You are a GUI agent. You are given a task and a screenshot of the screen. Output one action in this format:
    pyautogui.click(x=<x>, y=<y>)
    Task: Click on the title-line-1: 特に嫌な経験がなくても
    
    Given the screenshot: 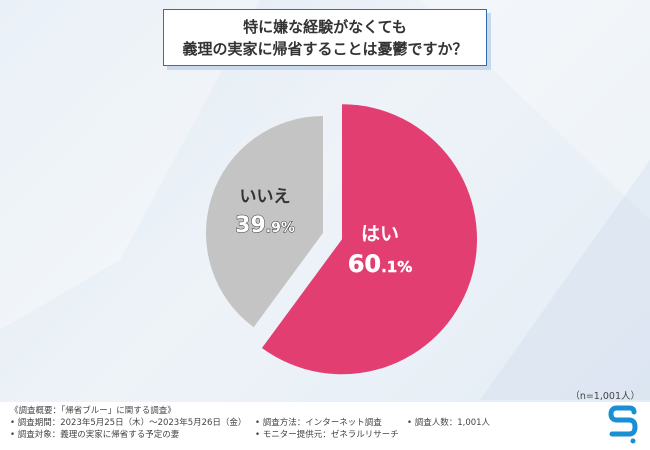 What is the action you would take?
    pyautogui.click(x=325, y=26)
    